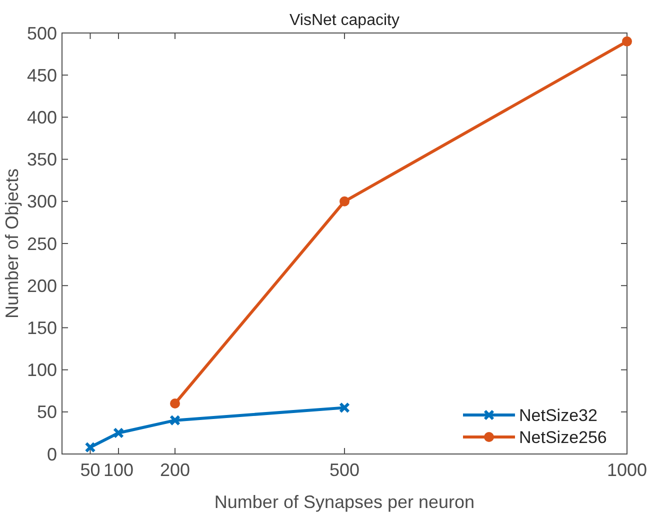 This screenshot has height=522, width=652. I want to click on y-tick-label: 250, so click(41, 244).